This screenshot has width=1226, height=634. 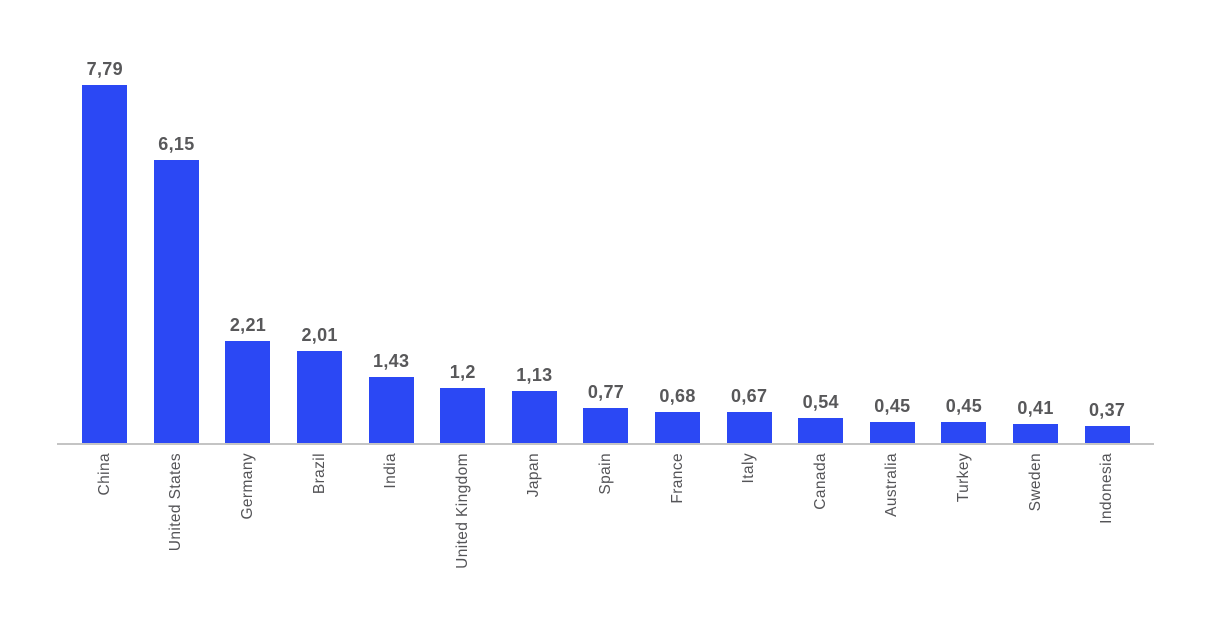 I want to click on x-axis-tick-label: Japan, so click(x=534, y=475).